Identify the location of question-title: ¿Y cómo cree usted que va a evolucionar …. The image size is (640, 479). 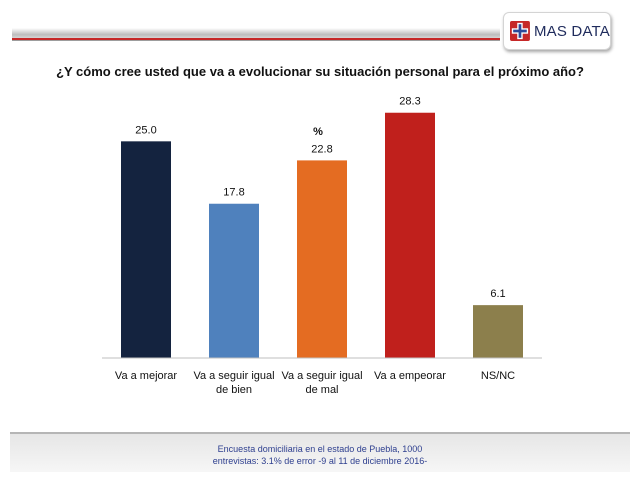
(320, 71).